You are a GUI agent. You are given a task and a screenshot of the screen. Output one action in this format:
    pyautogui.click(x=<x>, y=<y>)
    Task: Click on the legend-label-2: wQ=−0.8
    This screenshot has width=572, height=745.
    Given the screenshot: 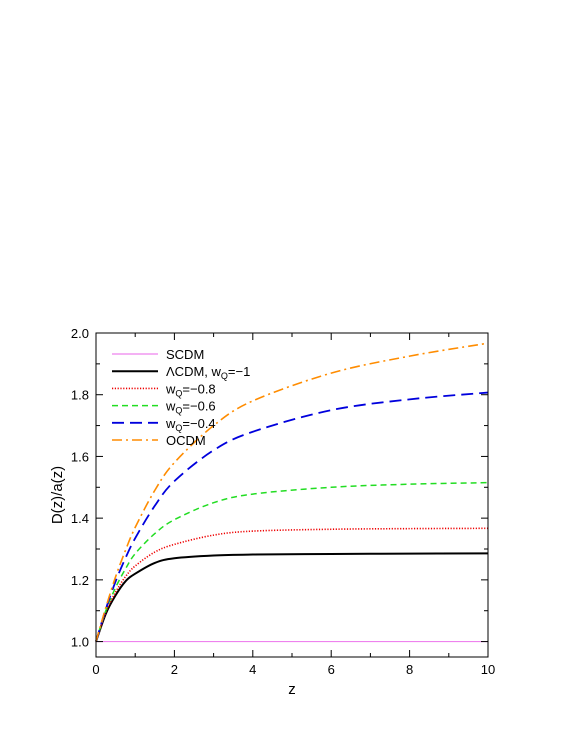 What is the action you would take?
    pyautogui.click(x=190, y=389)
    